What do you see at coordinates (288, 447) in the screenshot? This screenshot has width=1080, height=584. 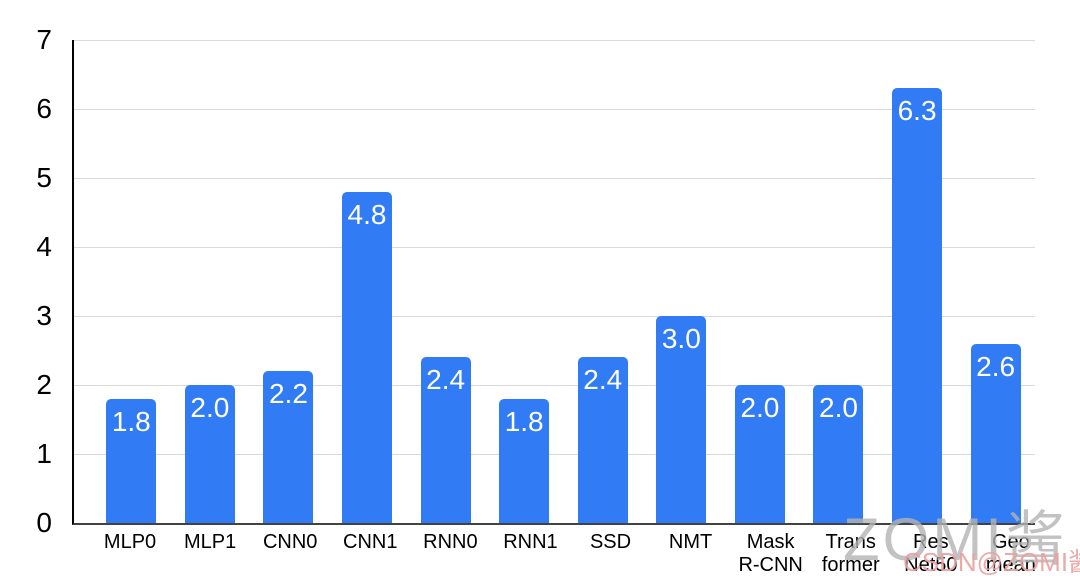 I see `bar-cnn0: 2.2` at bounding box center [288, 447].